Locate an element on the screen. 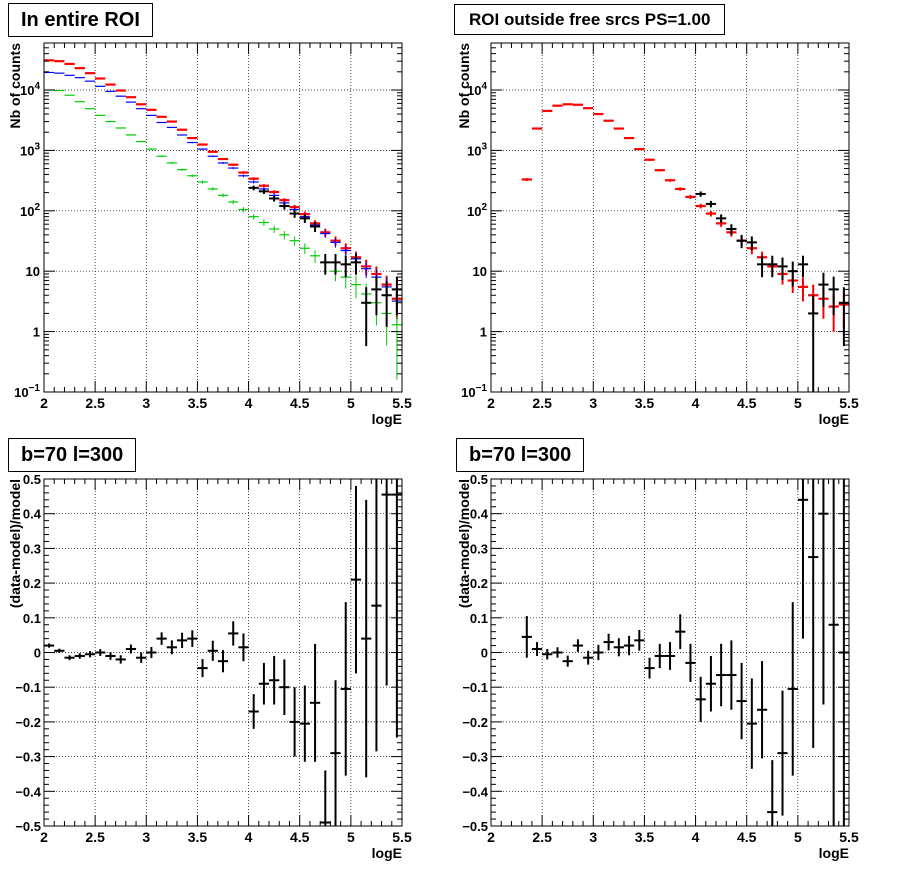 This screenshot has height=876, width=898. chart-title: In entire ROI is located at coordinates (80, 20).